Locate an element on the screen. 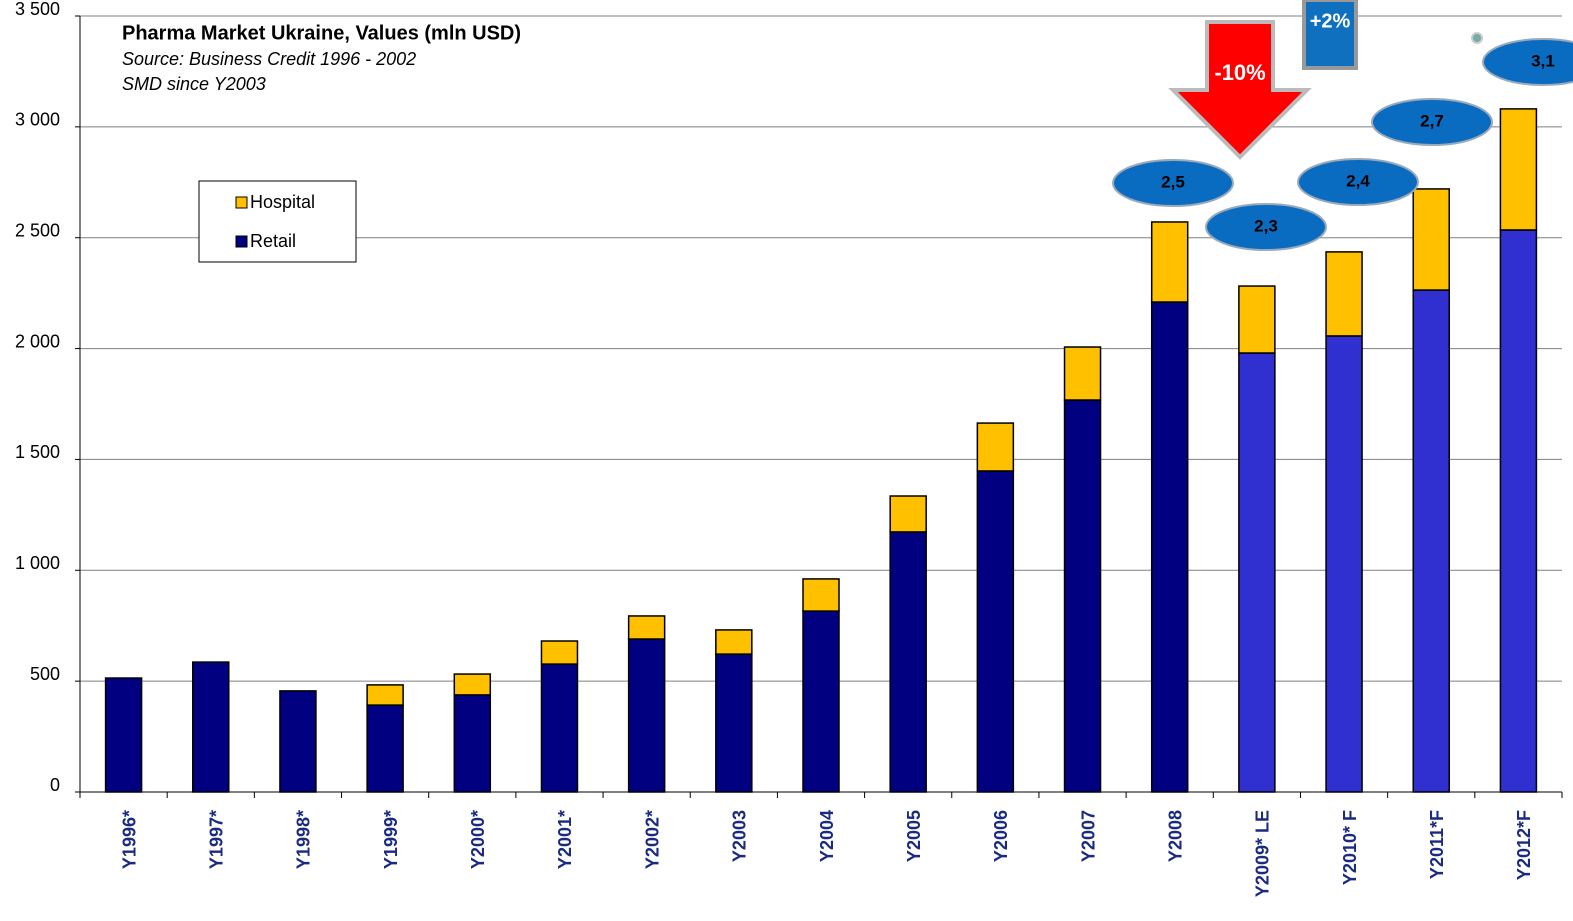 The width and height of the screenshot is (1573, 921). arrow-down is located at coordinates (1240, 90).